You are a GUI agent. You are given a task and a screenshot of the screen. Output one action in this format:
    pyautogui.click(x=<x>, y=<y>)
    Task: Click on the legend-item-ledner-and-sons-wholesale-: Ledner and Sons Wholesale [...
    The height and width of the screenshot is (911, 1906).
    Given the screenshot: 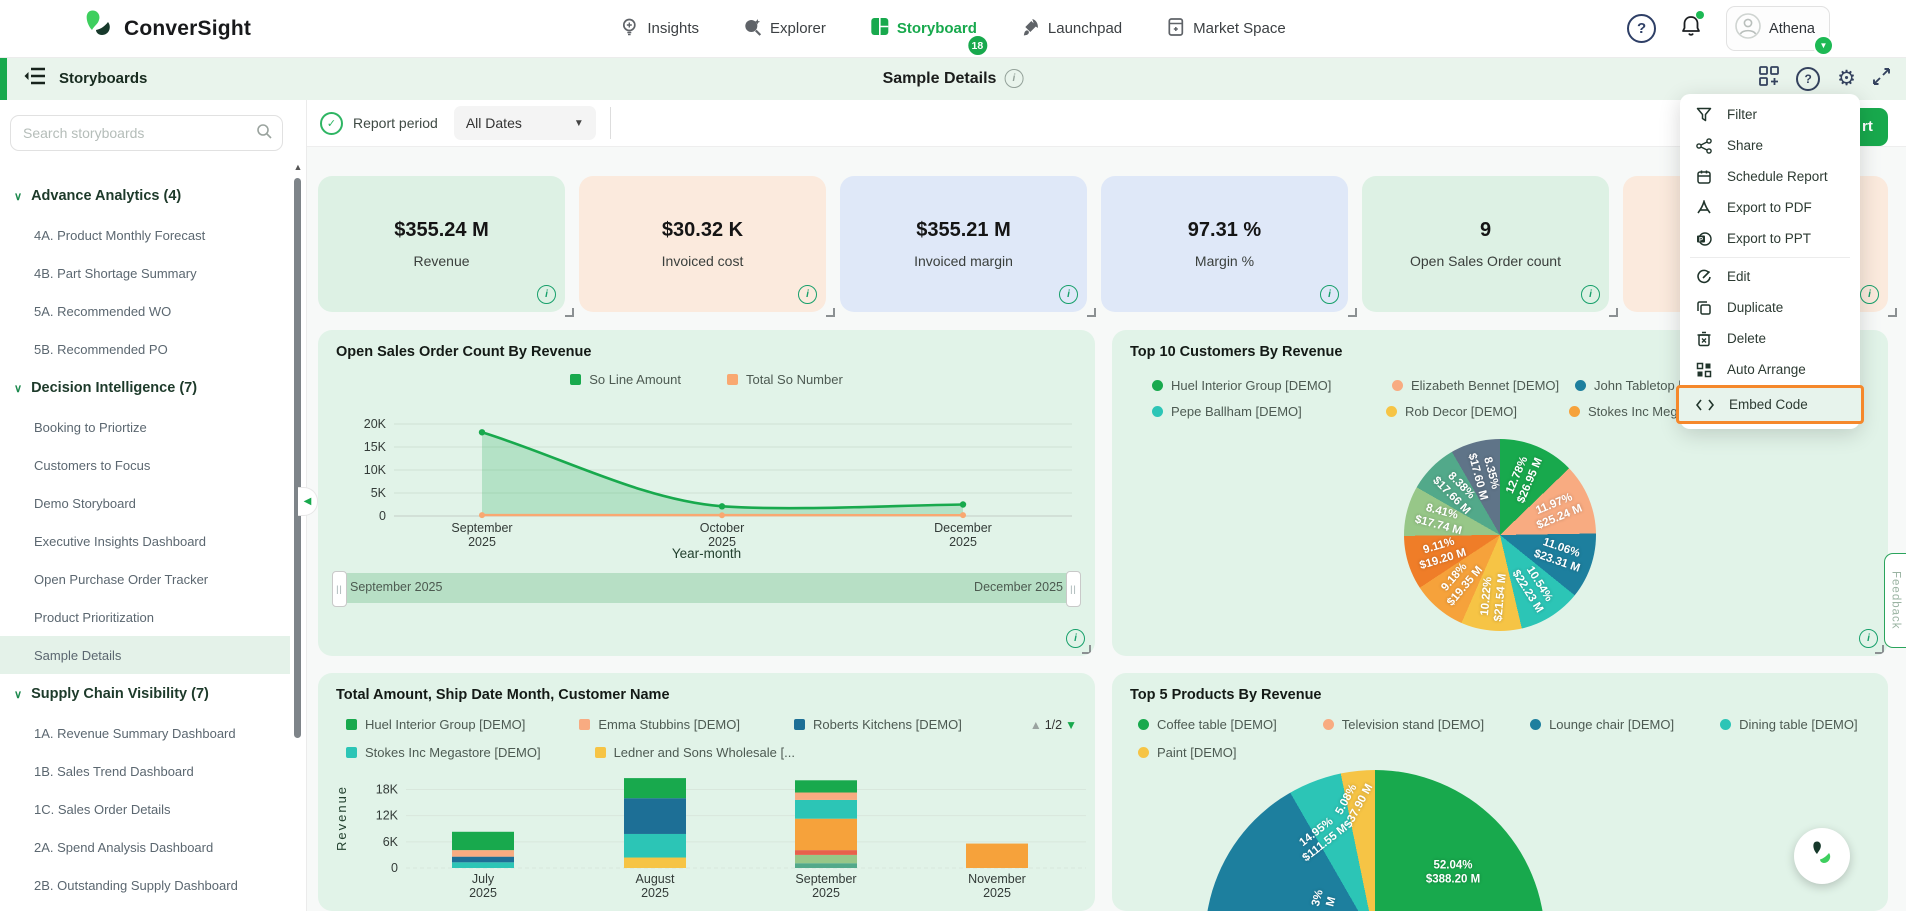 What is the action you would take?
    pyautogui.click(x=694, y=752)
    